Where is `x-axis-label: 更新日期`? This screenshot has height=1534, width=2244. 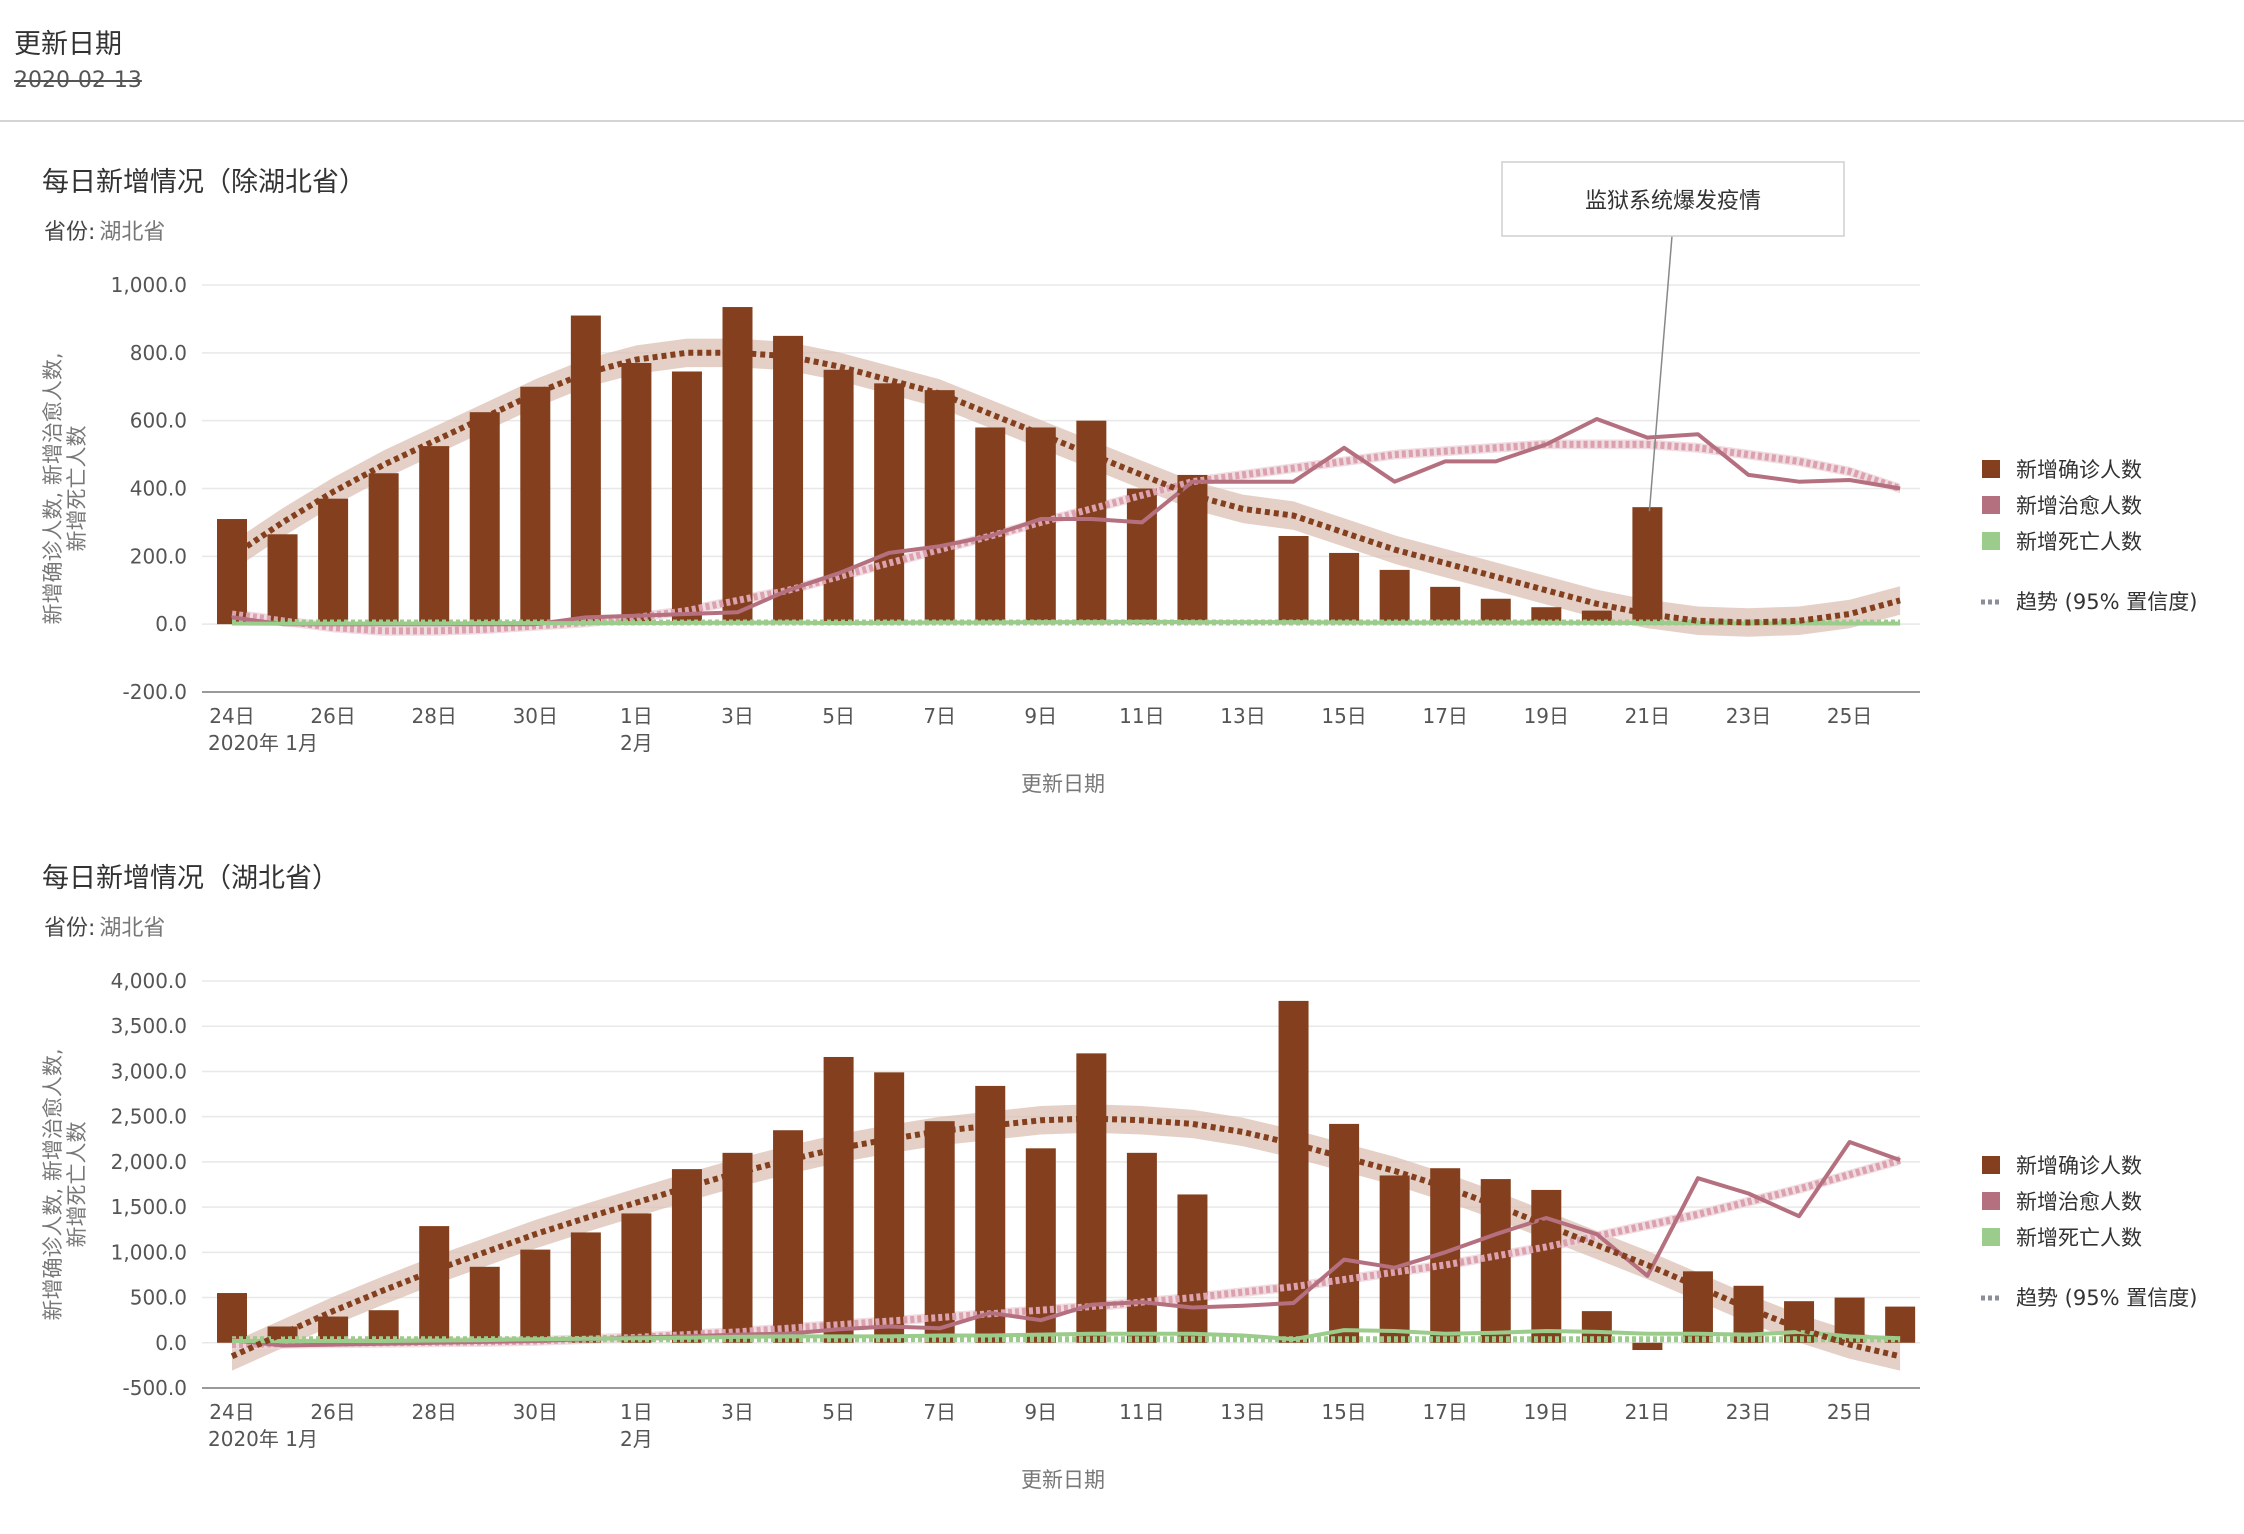
x-axis-label: 更新日期 is located at coordinates (1063, 1480).